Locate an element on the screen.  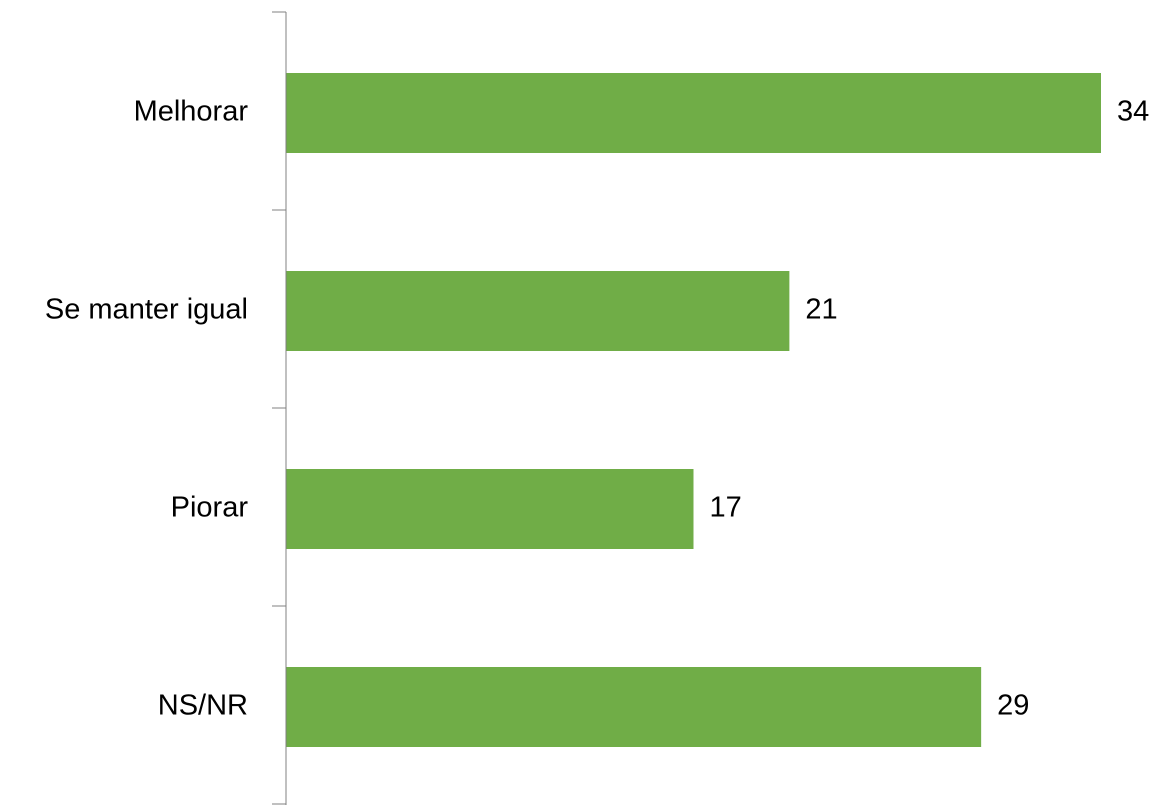
data-label-piorar: 17 is located at coordinates (726, 508).